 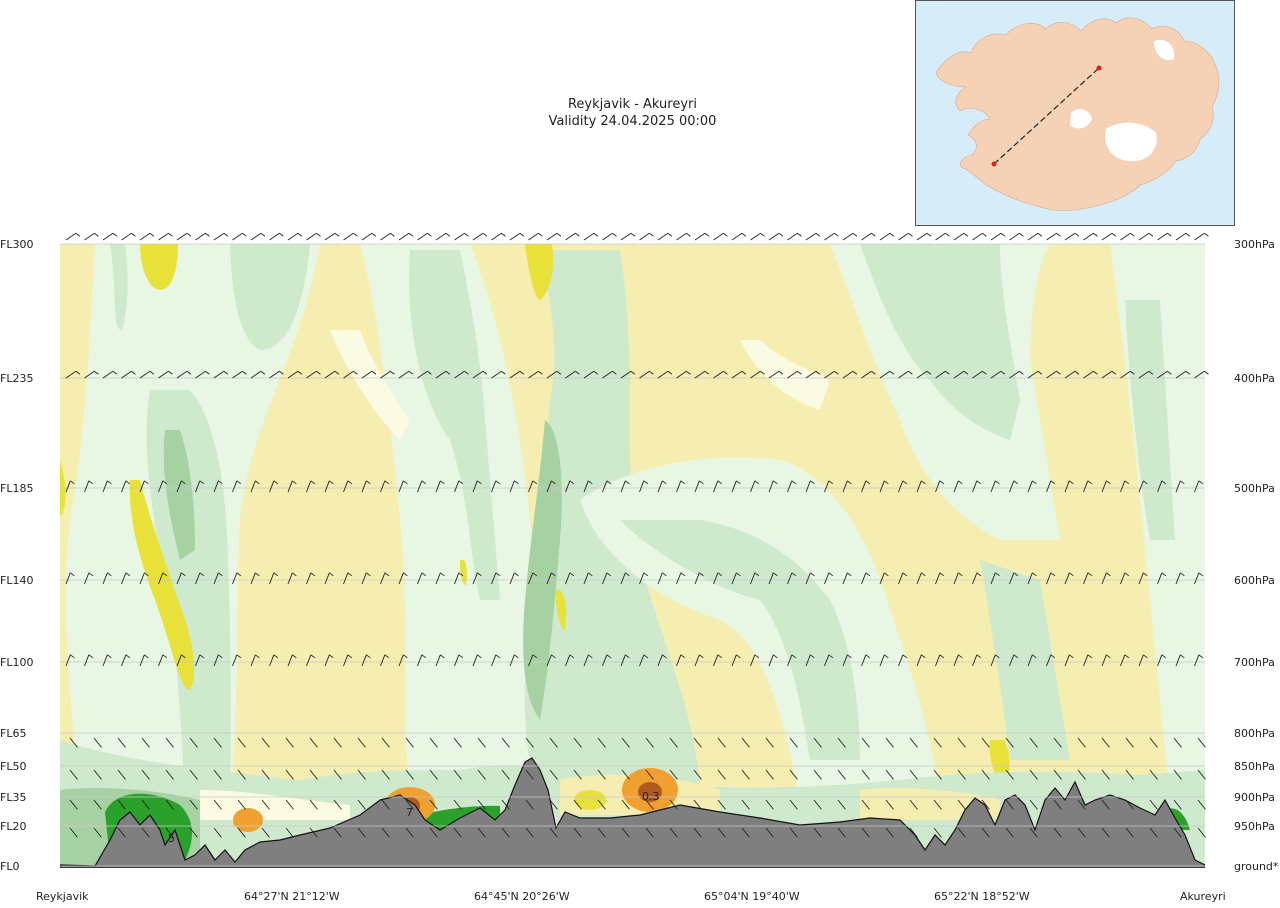 What do you see at coordinates (1131, 142) in the screenshot?
I see `glacier` at bounding box center [1131, 142].